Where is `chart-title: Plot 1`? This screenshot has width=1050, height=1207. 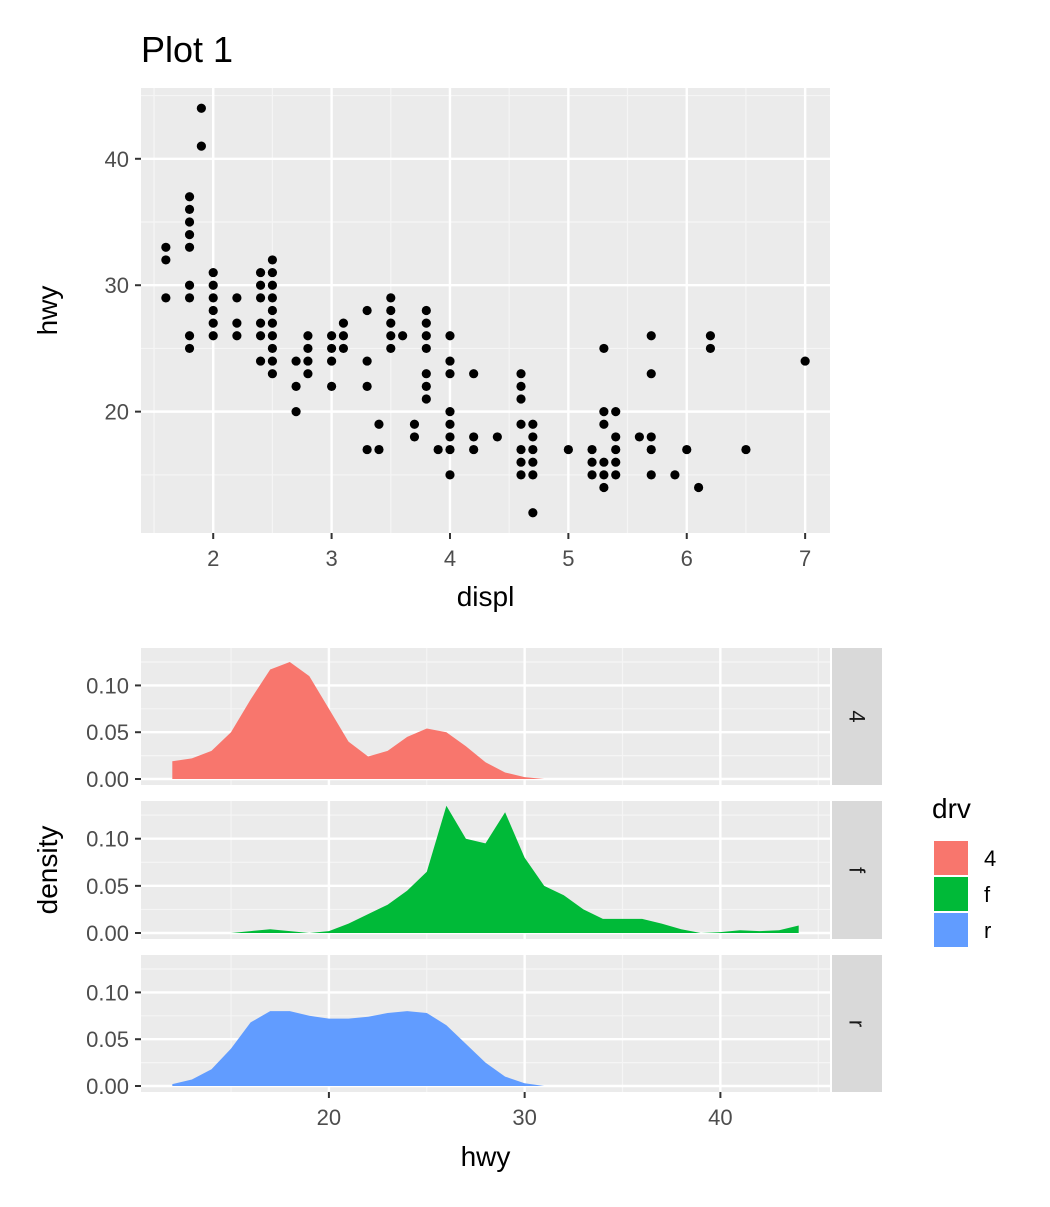
chart-title: Plot 1 is located at coordinates (187, 49).